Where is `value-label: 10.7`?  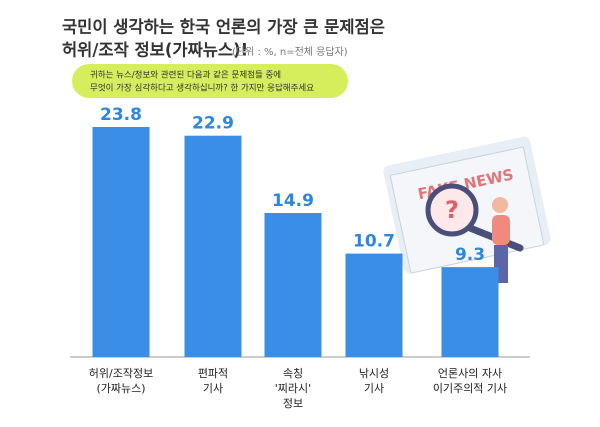
value-label: 10.7 is located at coordinates (374, 242).